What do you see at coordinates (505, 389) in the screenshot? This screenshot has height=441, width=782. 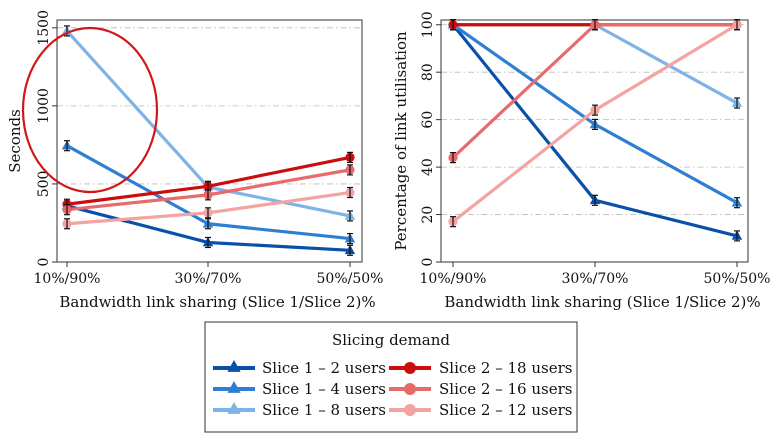 I see `legend-label: Slice 2 – 16 users` at bounding box center [505, 389].